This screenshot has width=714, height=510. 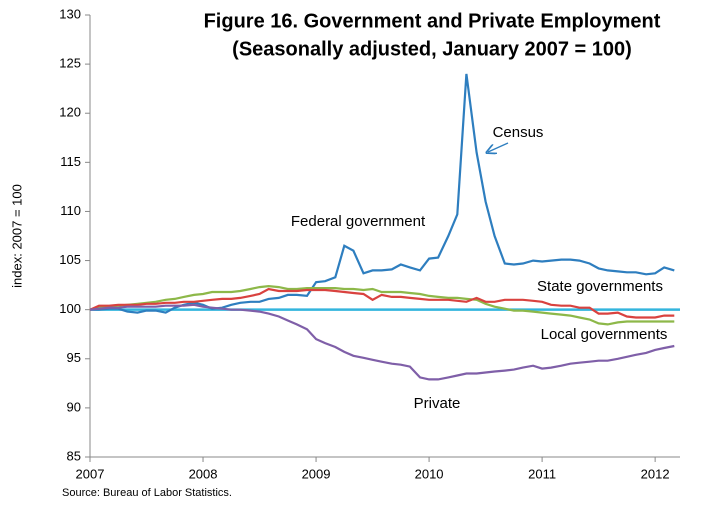 I want to click on y-axis-label: index: 2007 = 100, so click(x=16, y=236).